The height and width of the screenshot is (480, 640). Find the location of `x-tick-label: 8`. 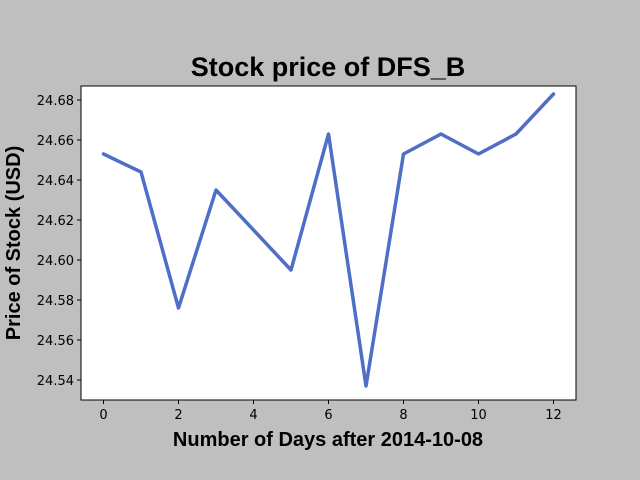

x-tick-label: 8 is located at coordinates (403, 415).